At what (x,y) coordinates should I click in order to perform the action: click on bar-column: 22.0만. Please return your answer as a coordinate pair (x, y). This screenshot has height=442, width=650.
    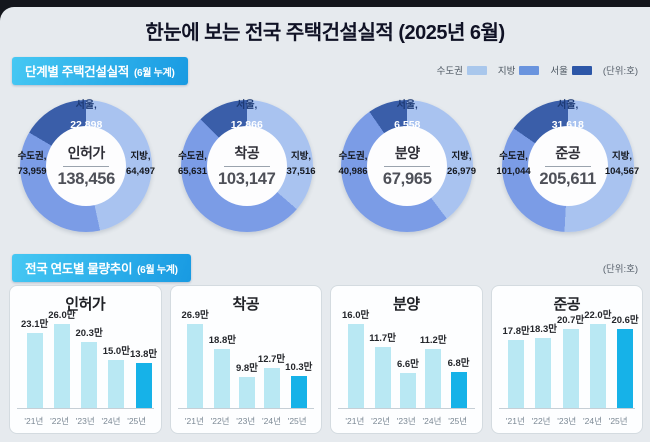
    Looking at the image, I should click on (597, 357).